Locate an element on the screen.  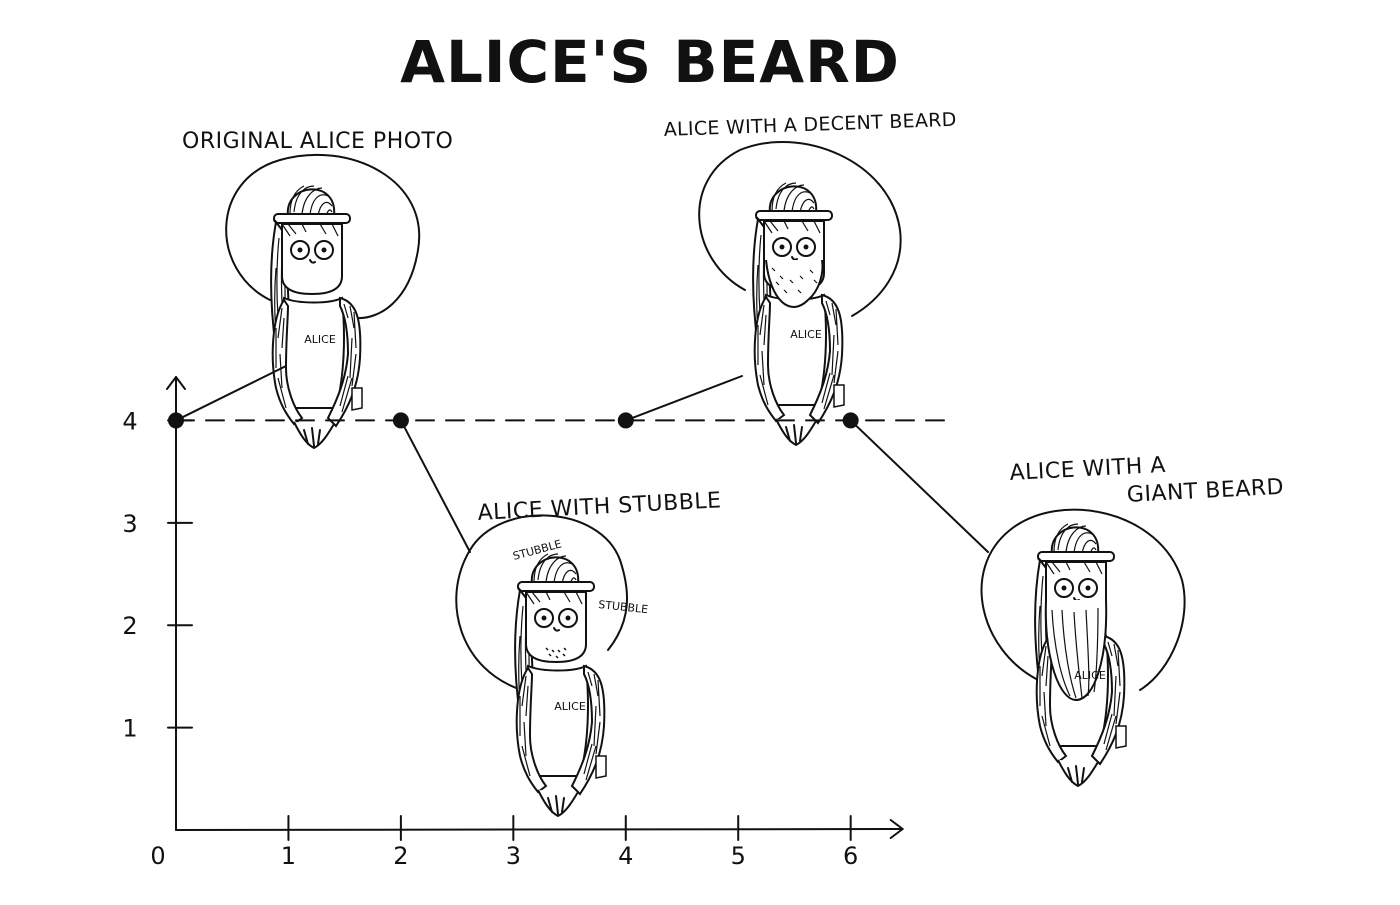
x-tick-label: 5 is located at coordinates (738, 856).